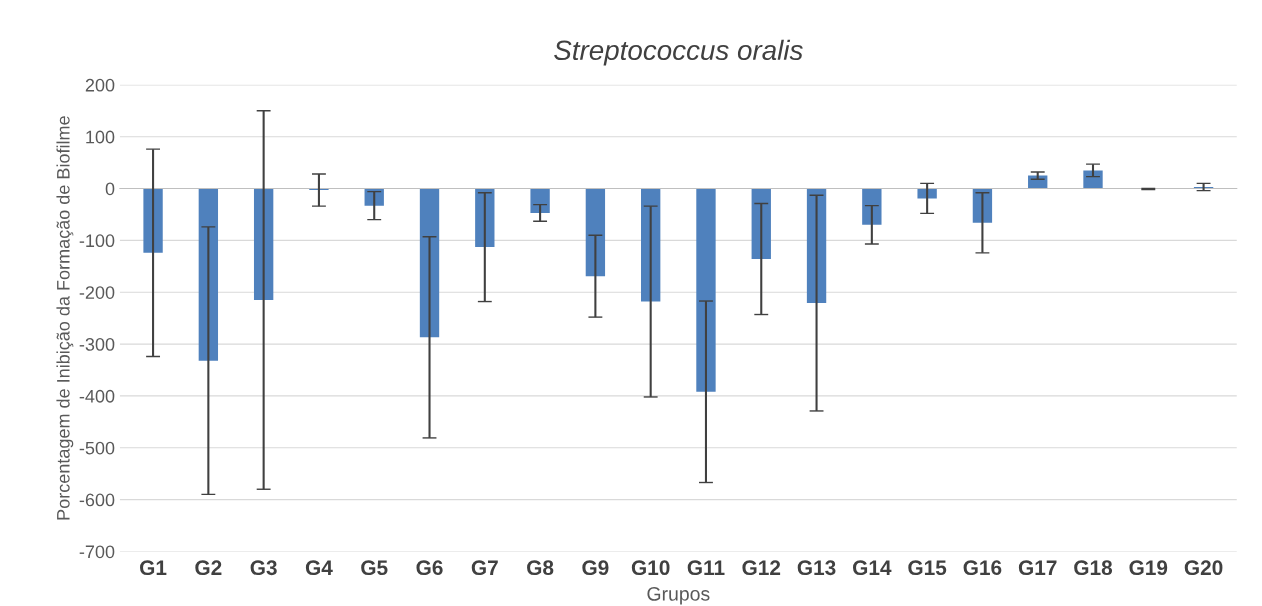 Image resolution: width=1262 pixels, height=606 pixels. I want to click on x-tick-label: G19, so click(1148, 568).